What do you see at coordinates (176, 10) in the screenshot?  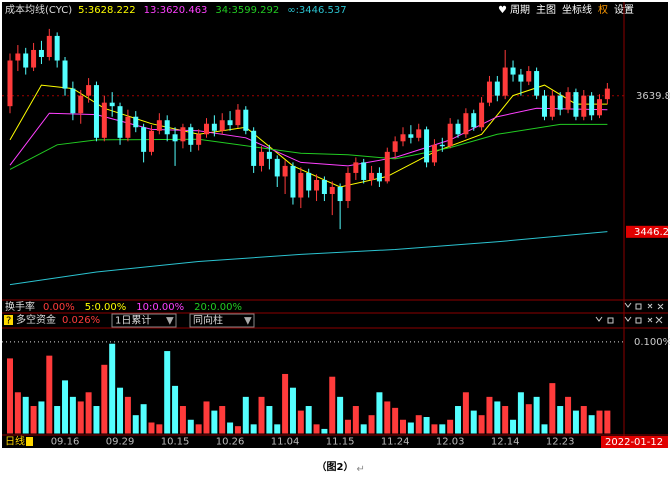 I see `legend-entry: 13:3620.463` at bounding box center [176, 10].